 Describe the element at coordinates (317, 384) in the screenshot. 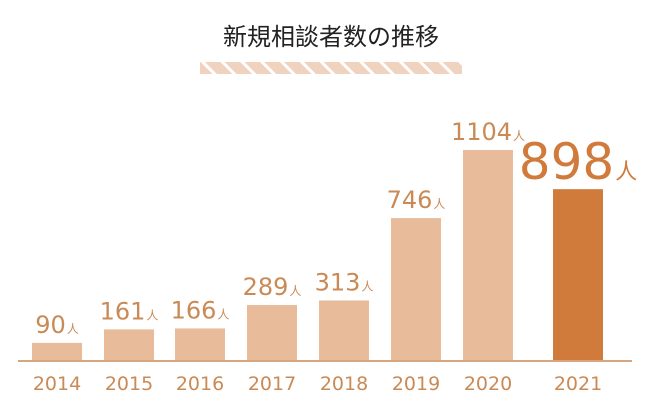

I see `x-tick-labels: 2014 2015 2016 2017 2018 2019 2020 2021` at that location.